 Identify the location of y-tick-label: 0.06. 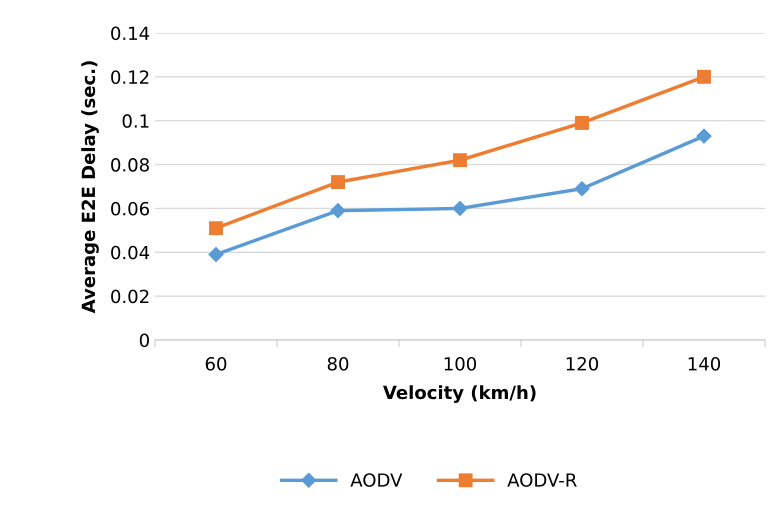
(130, 209).